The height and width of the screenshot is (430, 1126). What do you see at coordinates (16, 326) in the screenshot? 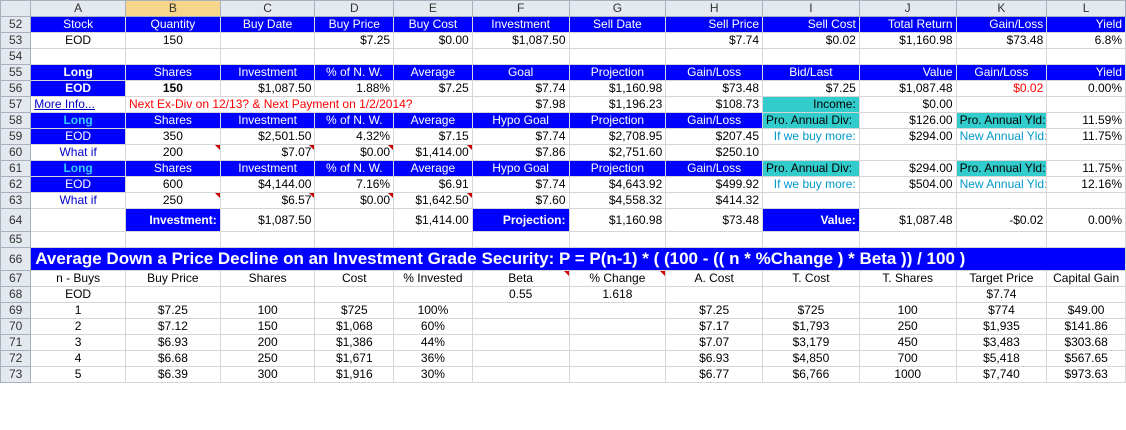
I see `row-header: 70` at bounding box center [16, 326].